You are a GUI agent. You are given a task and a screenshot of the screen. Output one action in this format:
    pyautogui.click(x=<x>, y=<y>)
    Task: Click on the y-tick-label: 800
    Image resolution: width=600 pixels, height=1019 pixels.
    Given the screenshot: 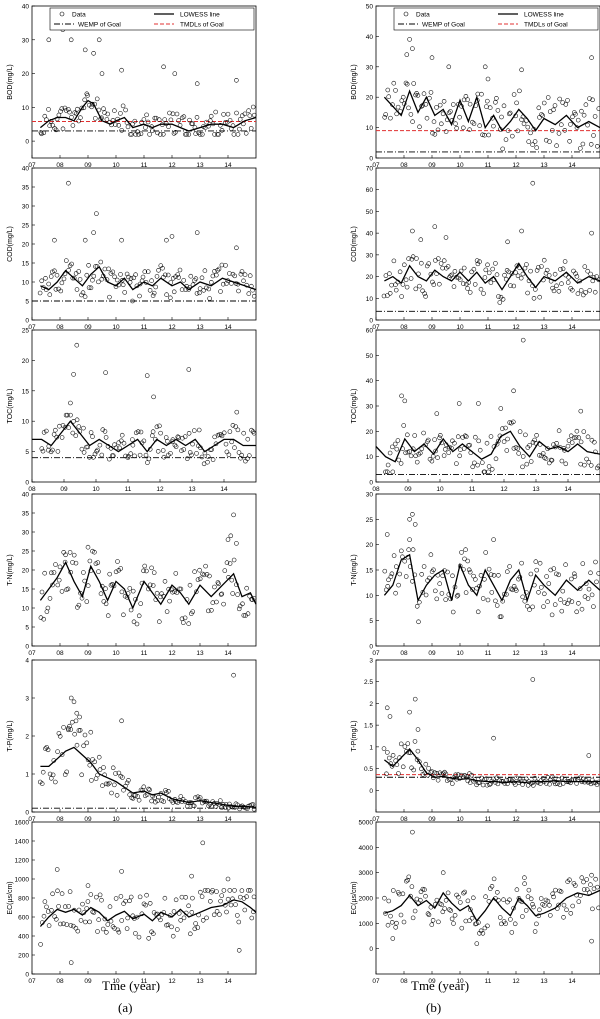 What is the action you would take?
    pyautogui.click(x=23, y=899)
    